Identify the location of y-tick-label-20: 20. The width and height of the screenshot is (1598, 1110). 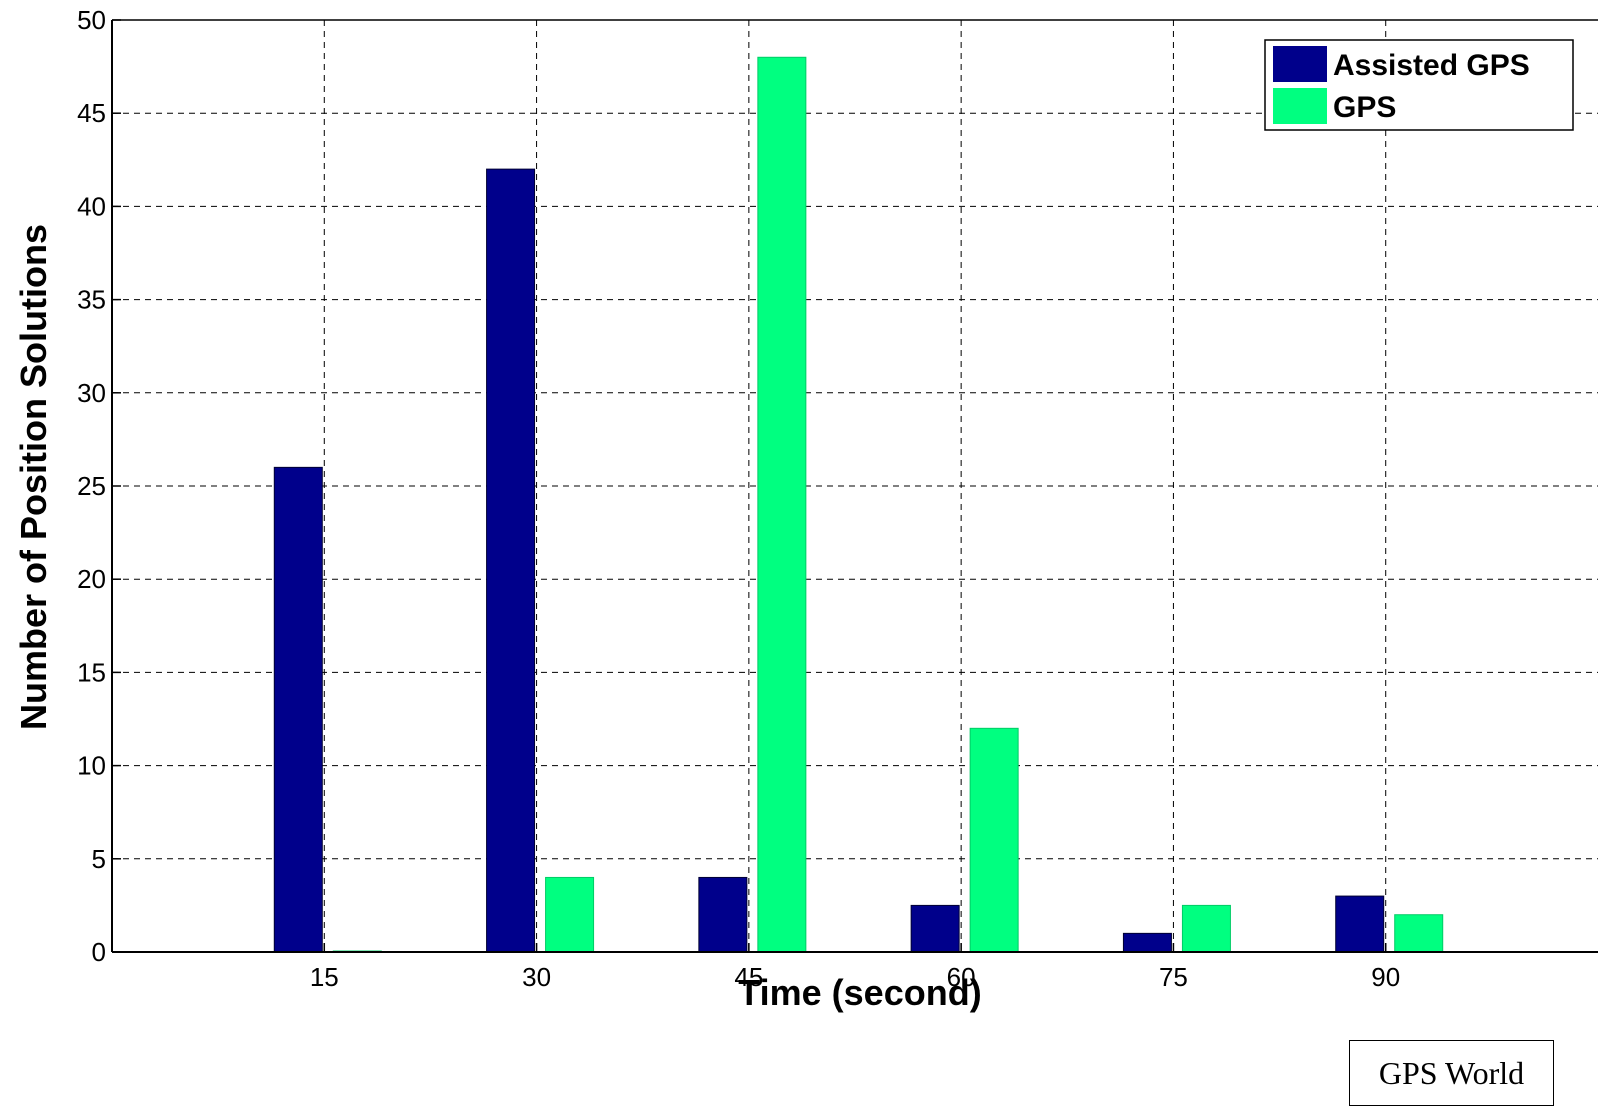
(91, 579).